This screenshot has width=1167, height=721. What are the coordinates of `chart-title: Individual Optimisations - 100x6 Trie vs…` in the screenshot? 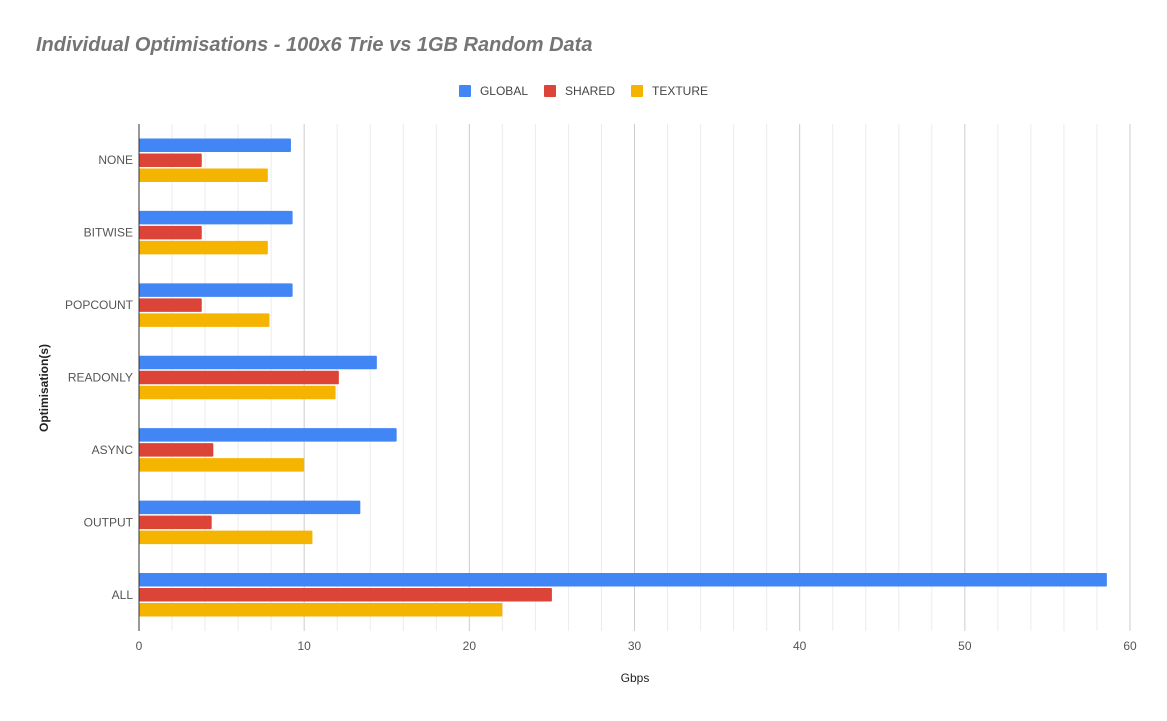 It's located at (314, 45).